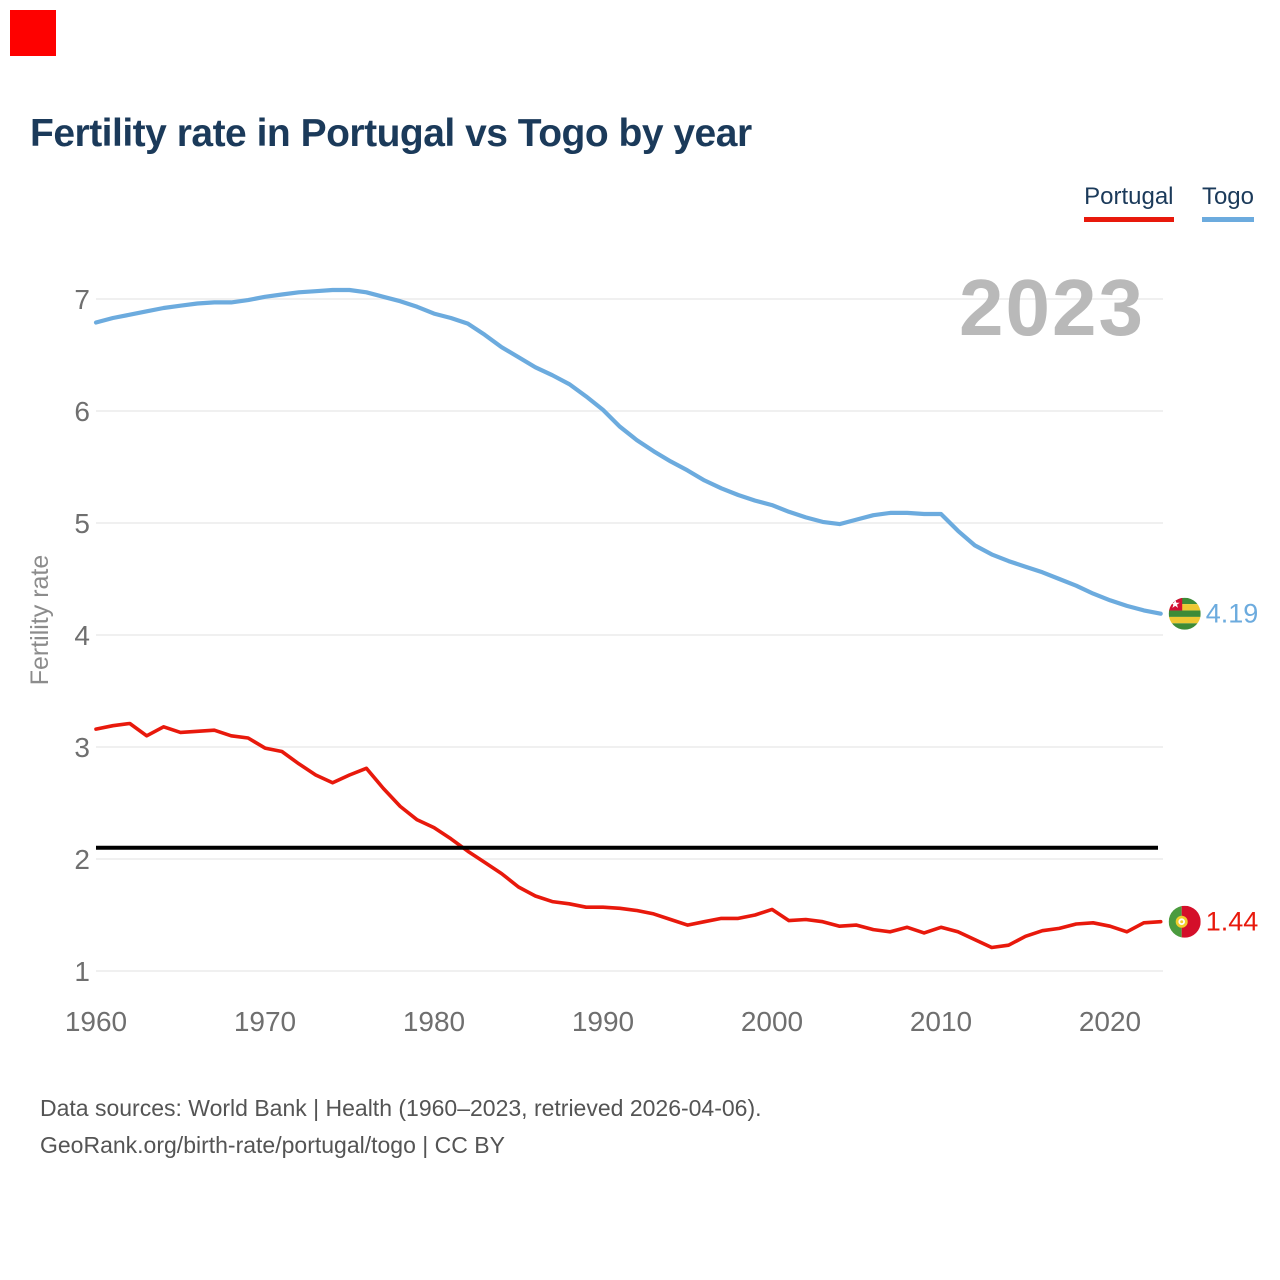 The image size is (1280, 1280). What do you see at coordinates (82, 859) in the screenshot?
I see `y-tick-label: 2` at bounding box center [82, 859].